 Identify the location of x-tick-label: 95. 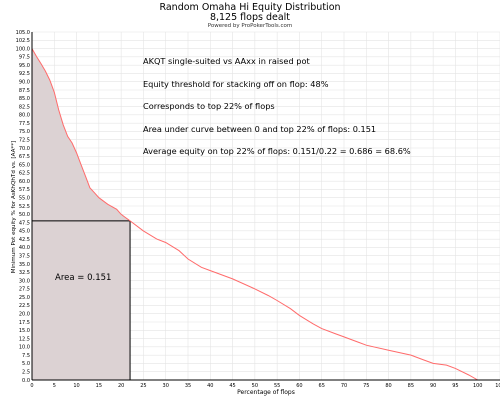
(455, 386).